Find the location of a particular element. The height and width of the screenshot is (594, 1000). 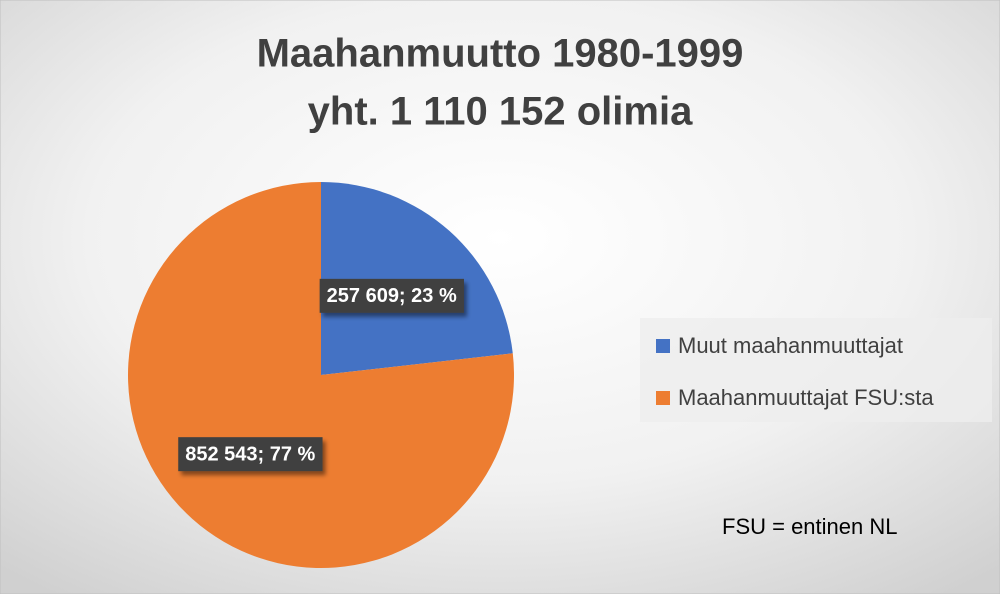

pie-slice is located at coordinates (417, 278).